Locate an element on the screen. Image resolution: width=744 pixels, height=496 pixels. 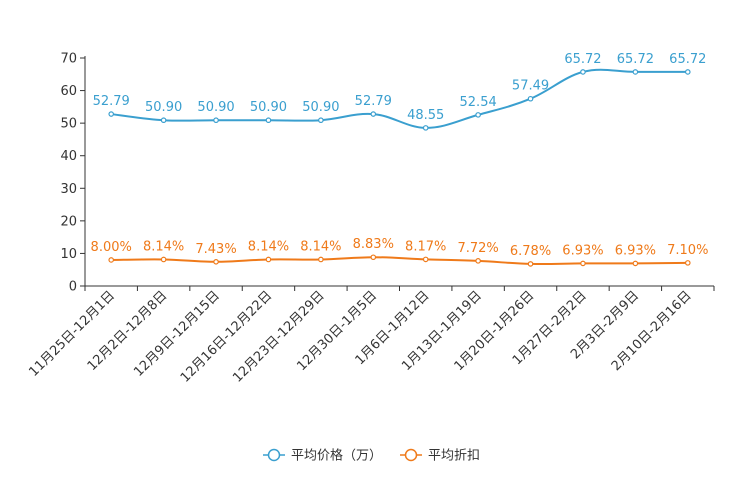
series-1-data-label: 7.43% is located at coordinates (215, 249).